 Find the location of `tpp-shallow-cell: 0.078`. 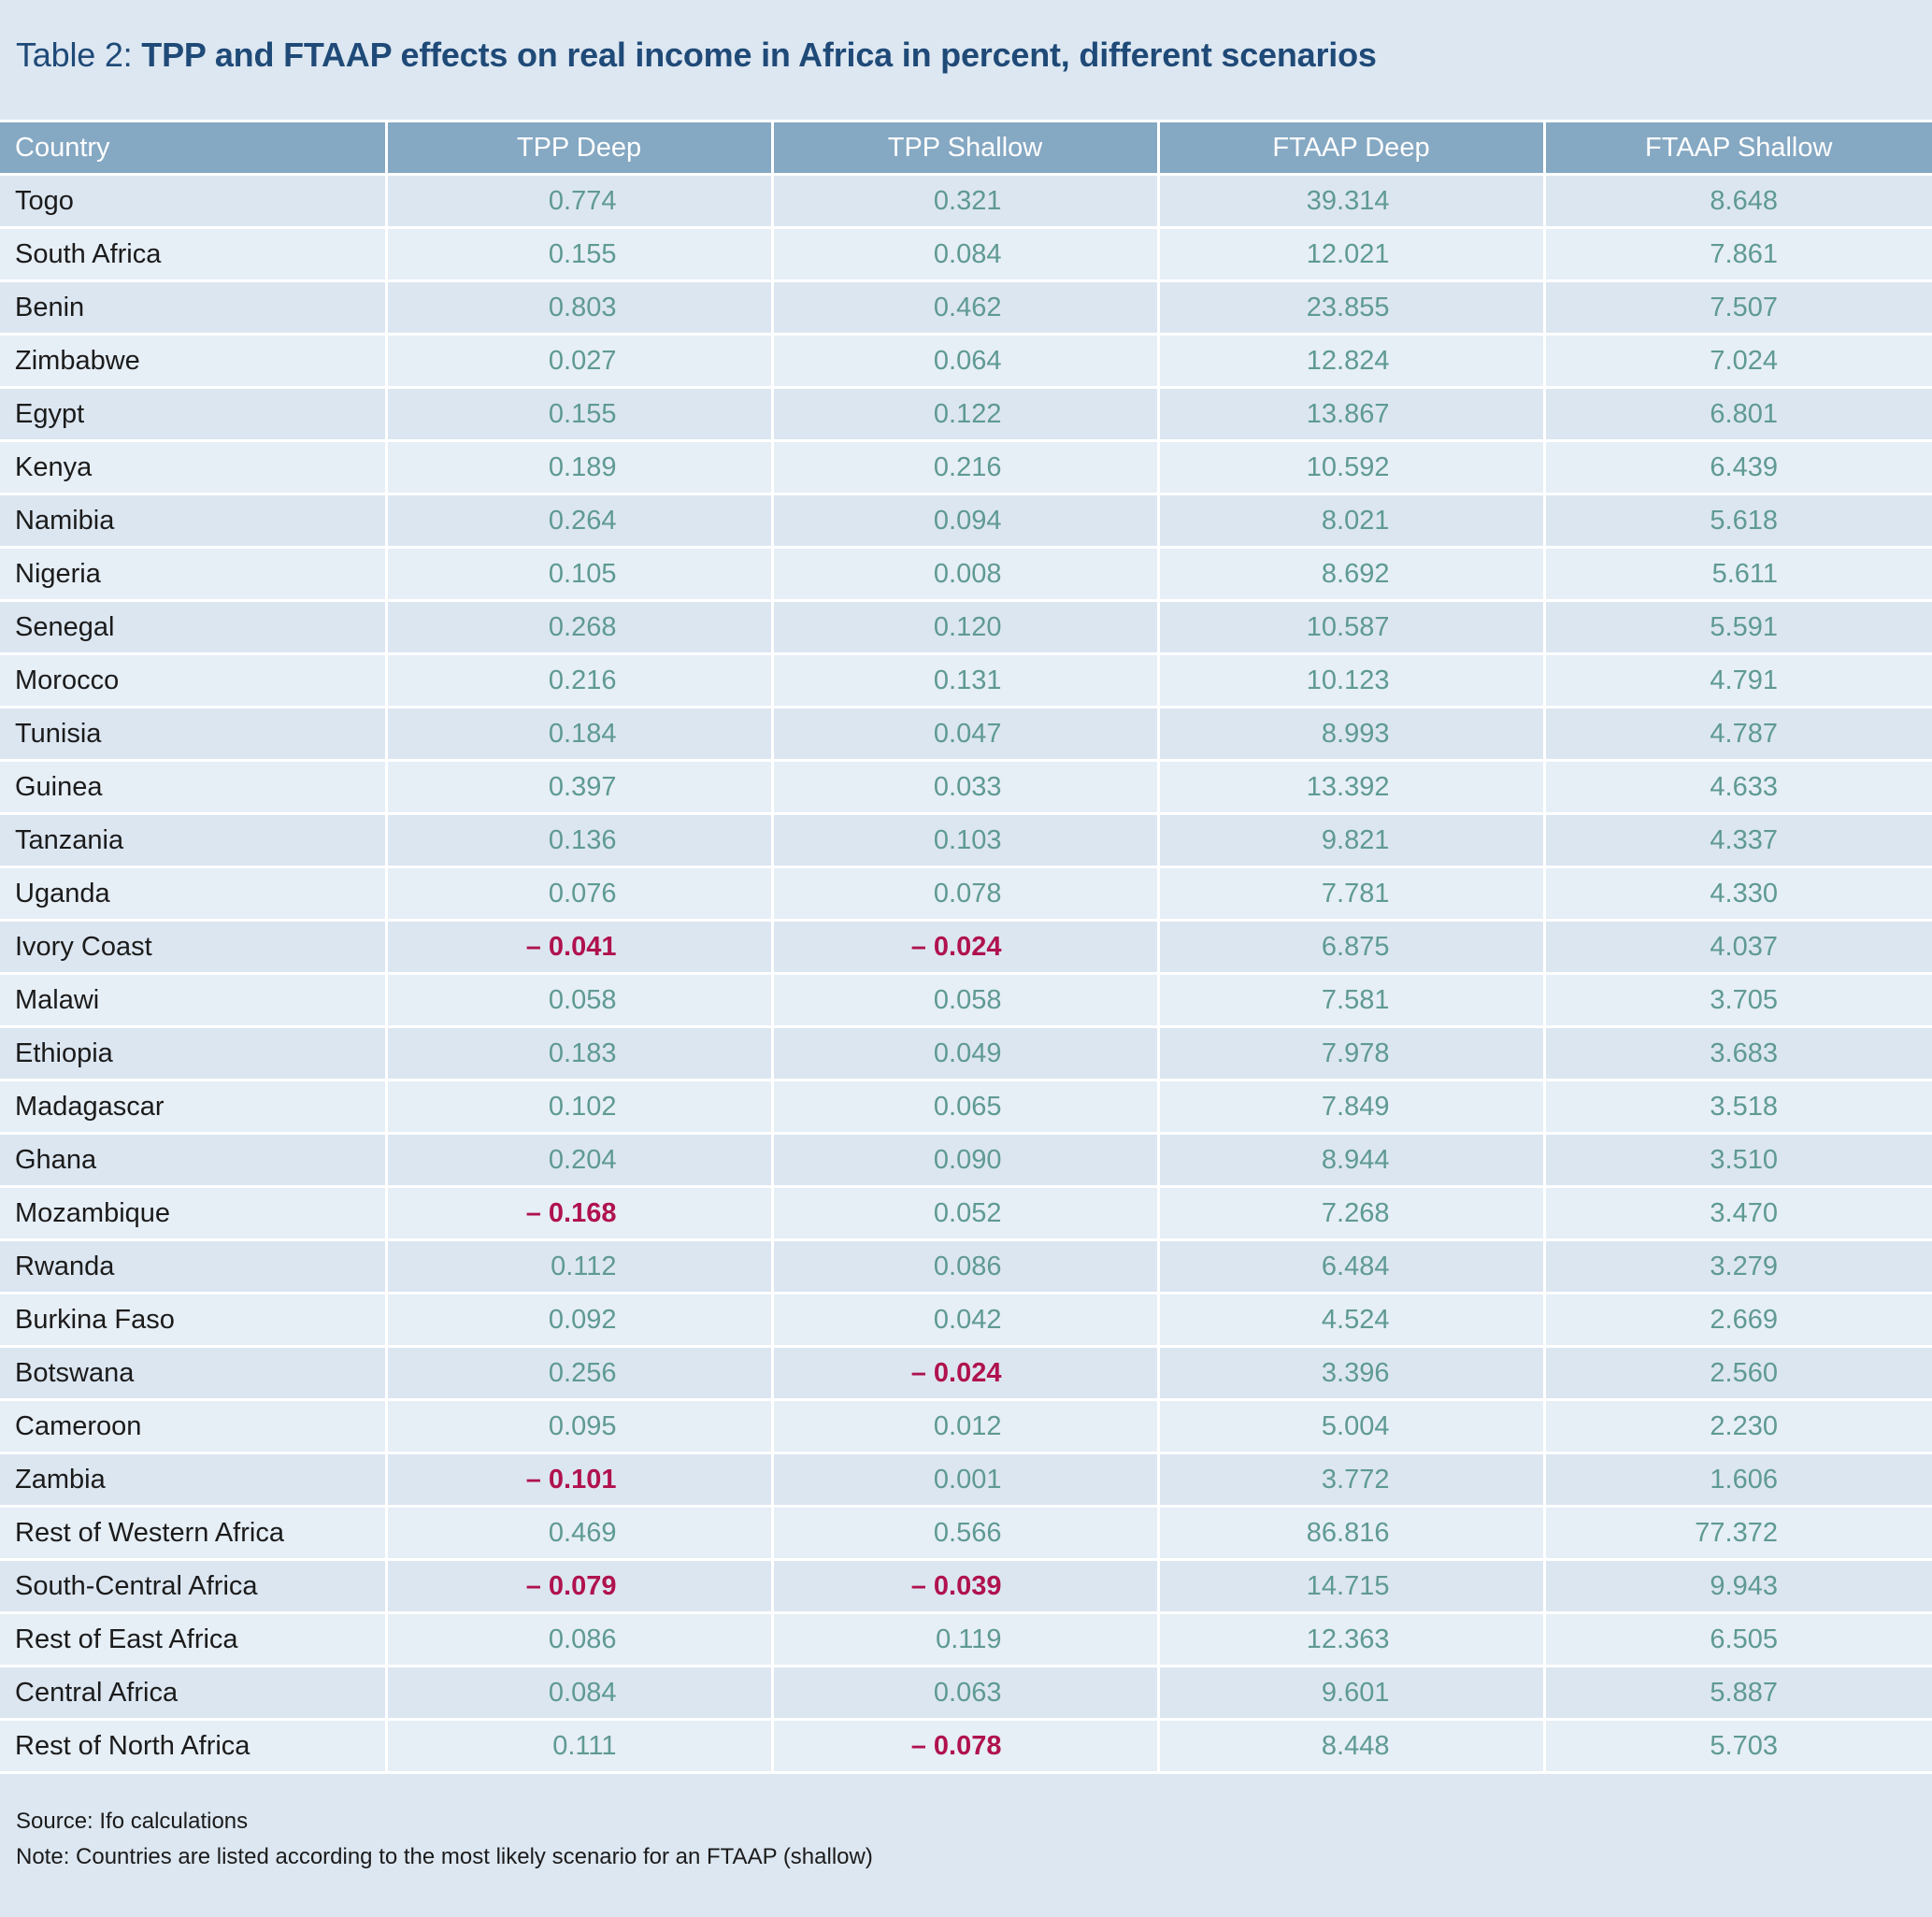

tpp-shallow-cell: 0.078 is located at coordinates (964, 893).